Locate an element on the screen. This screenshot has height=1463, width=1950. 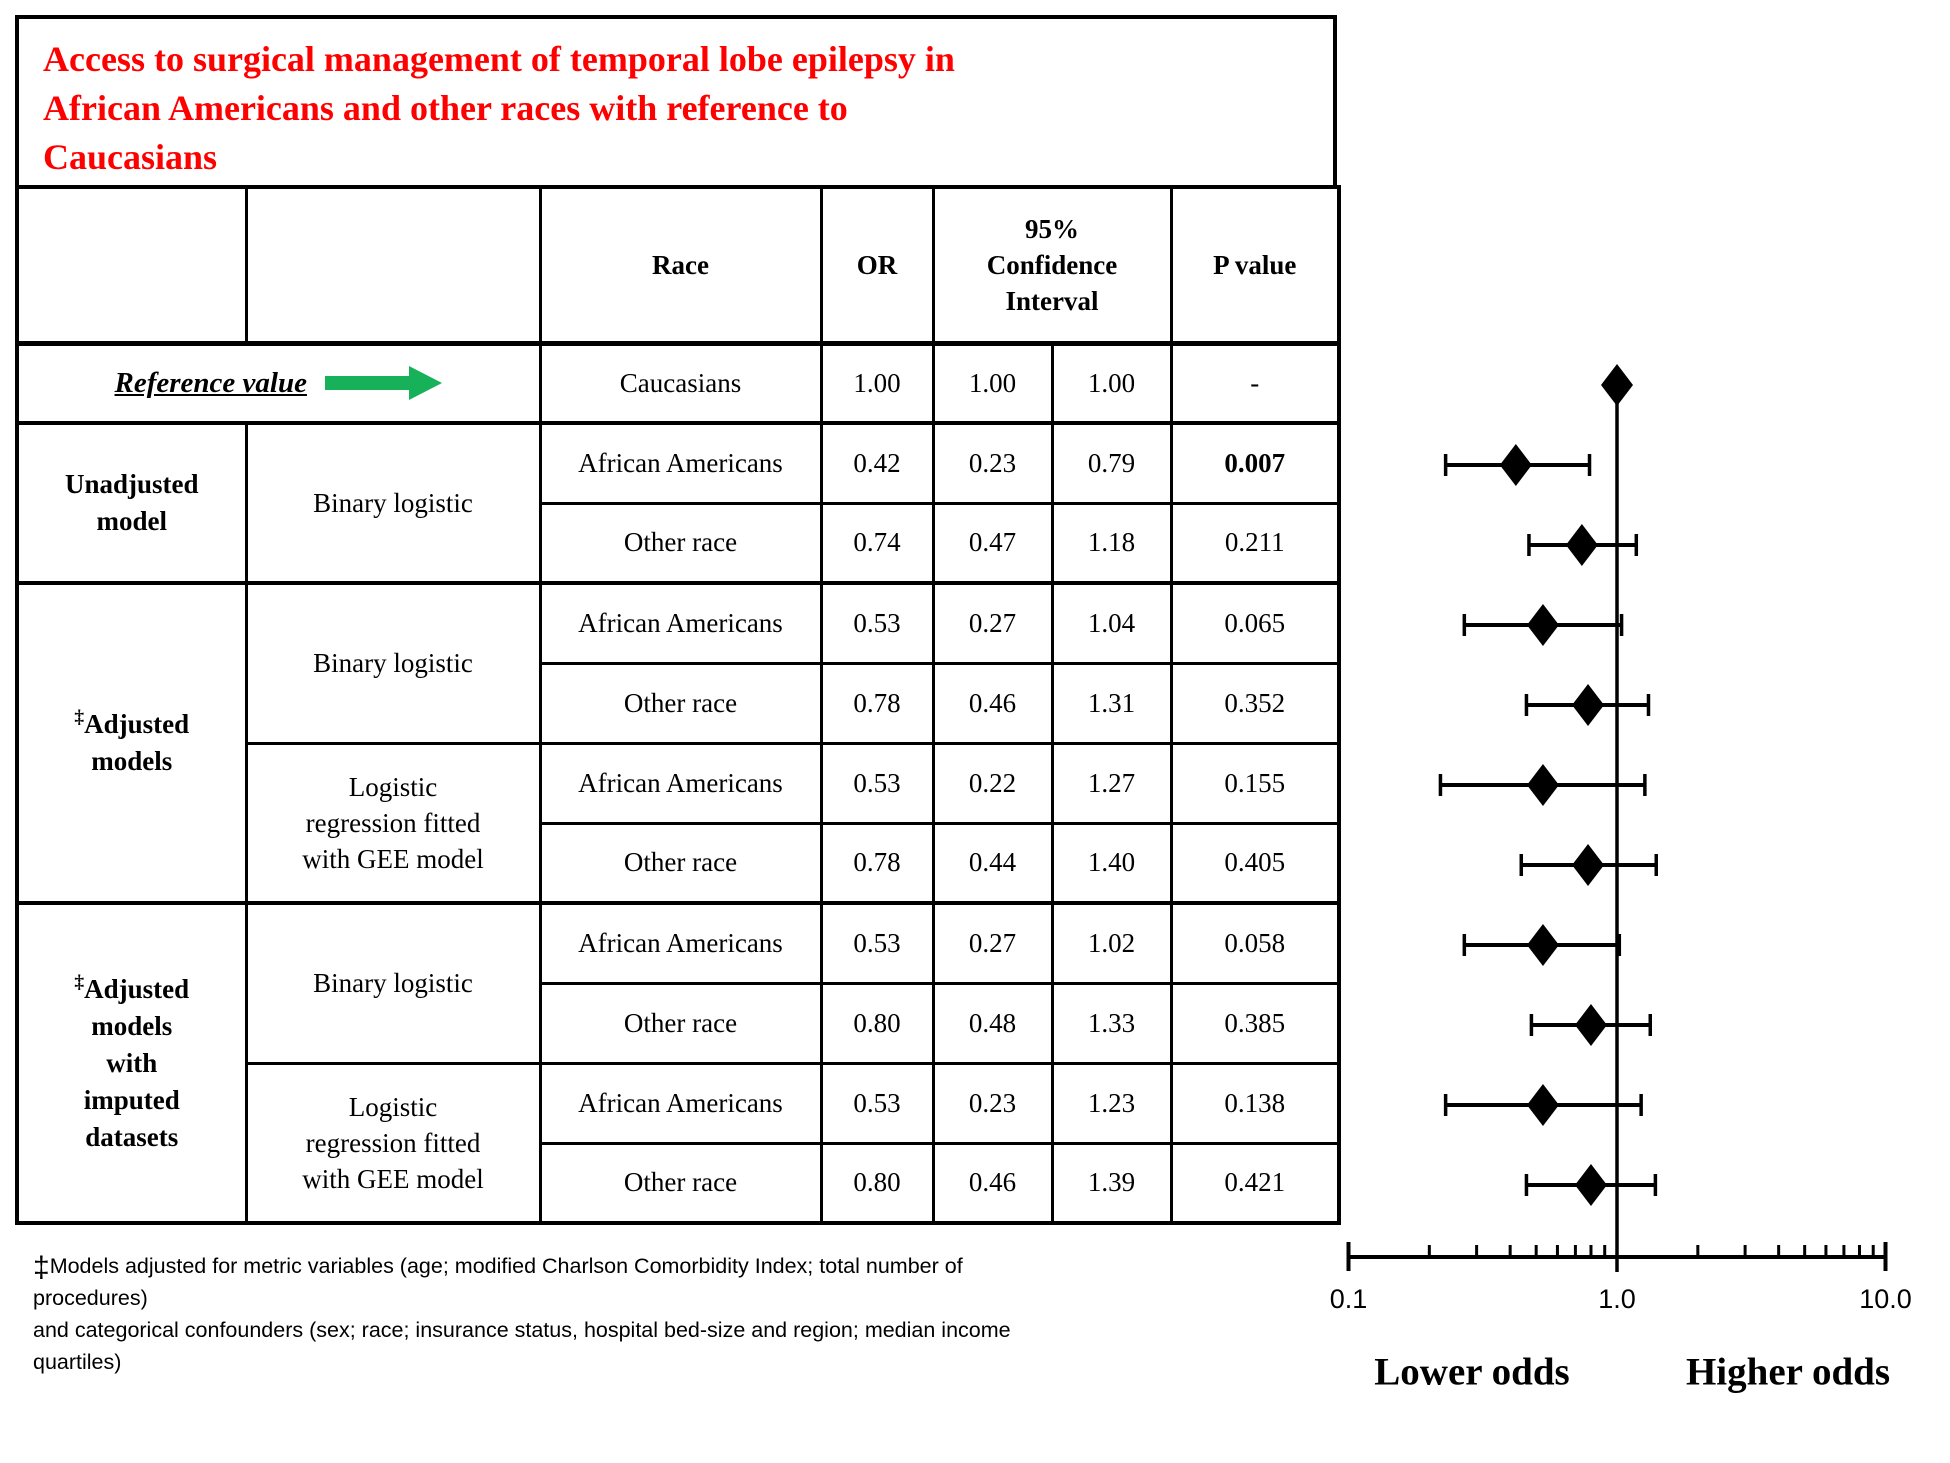
table-row: Reference value Caucasians 1.00 1.00 1.00- is located at coordinates (678, 383).